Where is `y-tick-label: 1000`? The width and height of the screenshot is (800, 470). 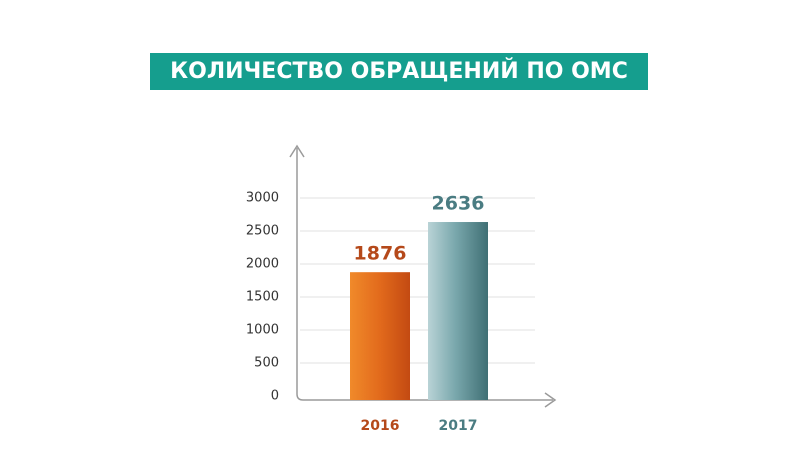 y-tick-label: 1000 is located at coordinates (262, 330).